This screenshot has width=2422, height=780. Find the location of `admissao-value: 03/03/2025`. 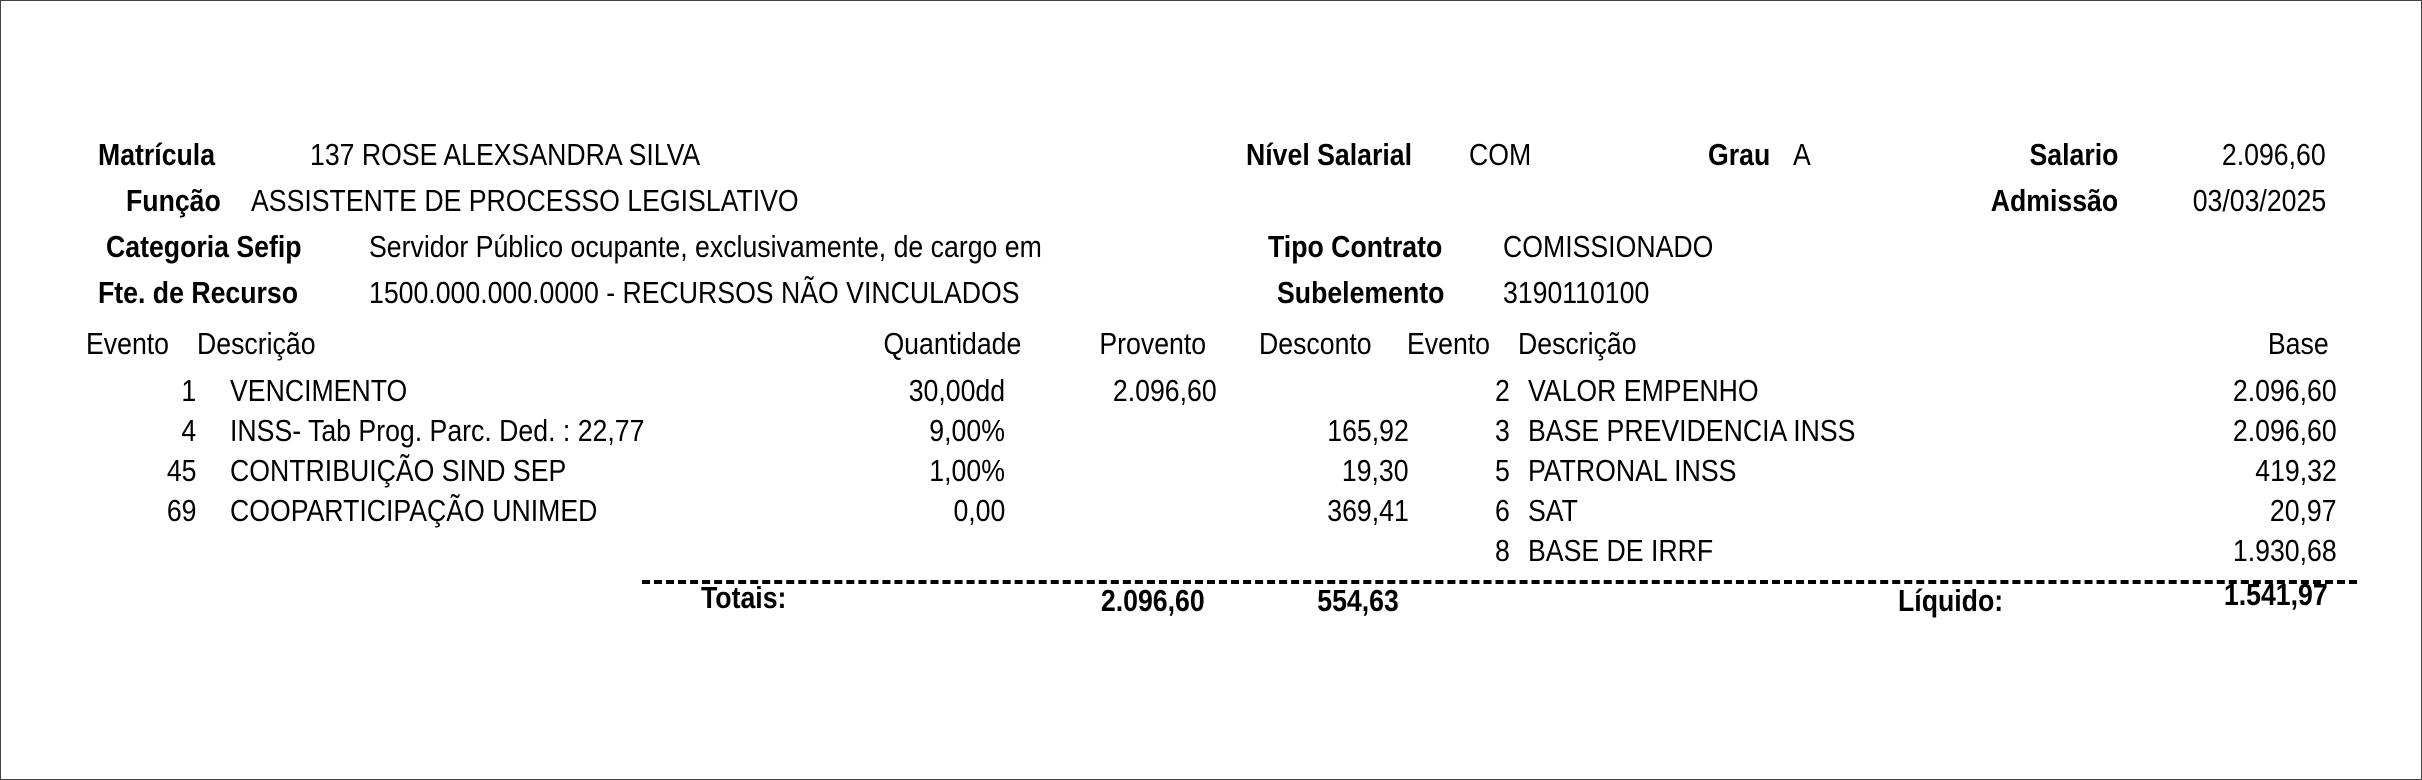

admissao-value: 03/03/2025 is located at coordinates (2259, 200).